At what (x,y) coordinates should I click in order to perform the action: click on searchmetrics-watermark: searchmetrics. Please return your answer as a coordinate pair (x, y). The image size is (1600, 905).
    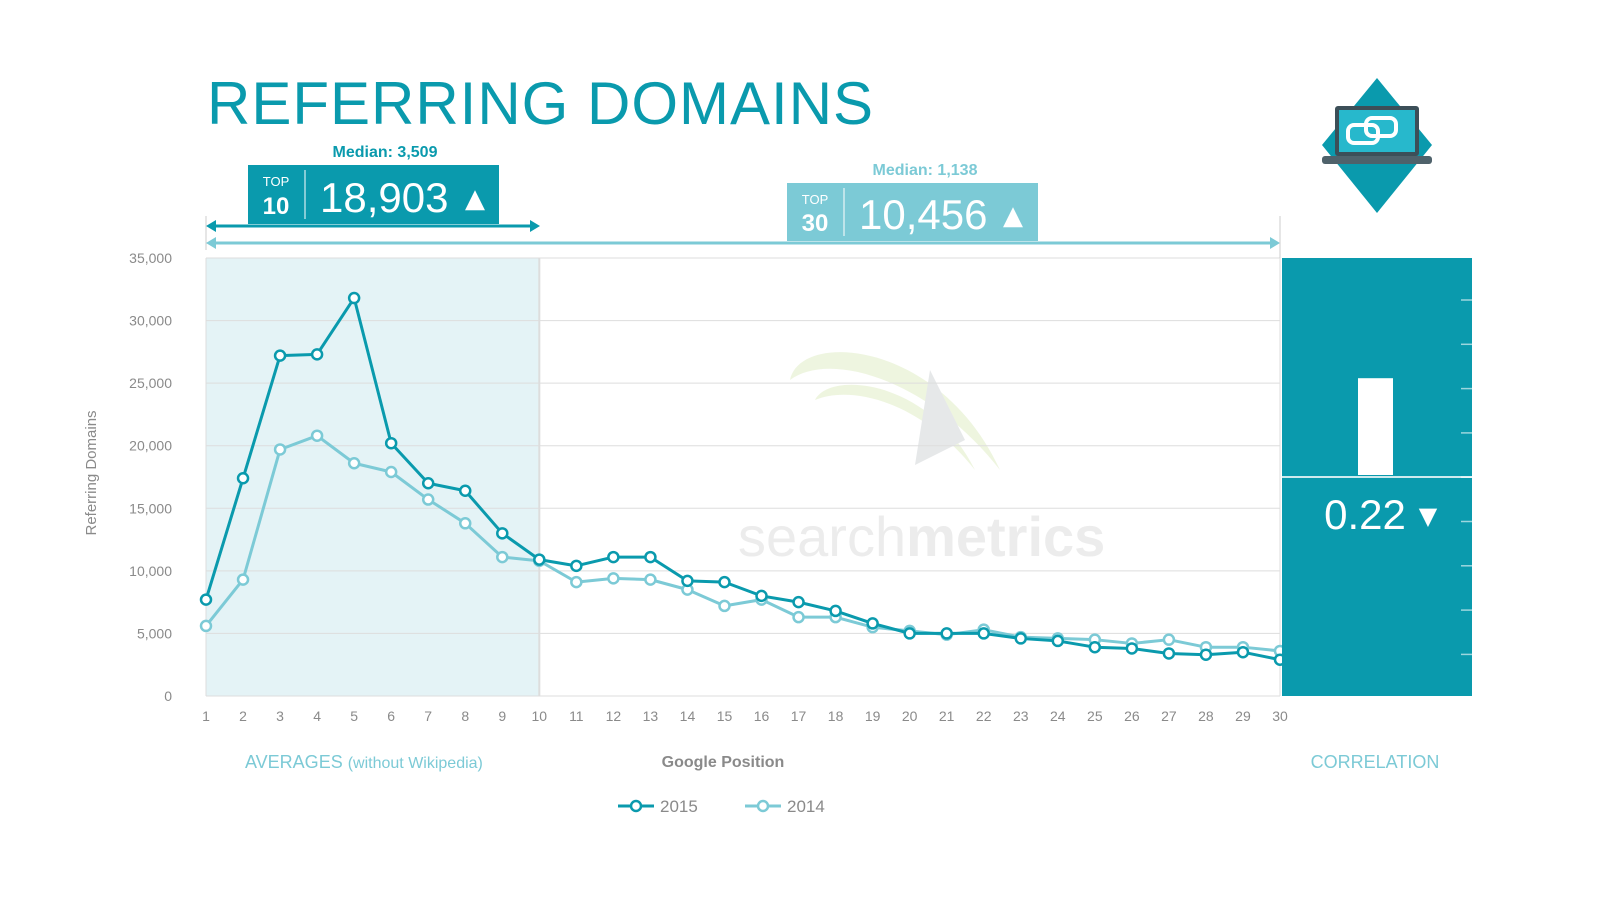
    Looking at the image, I should click on (921, 460).